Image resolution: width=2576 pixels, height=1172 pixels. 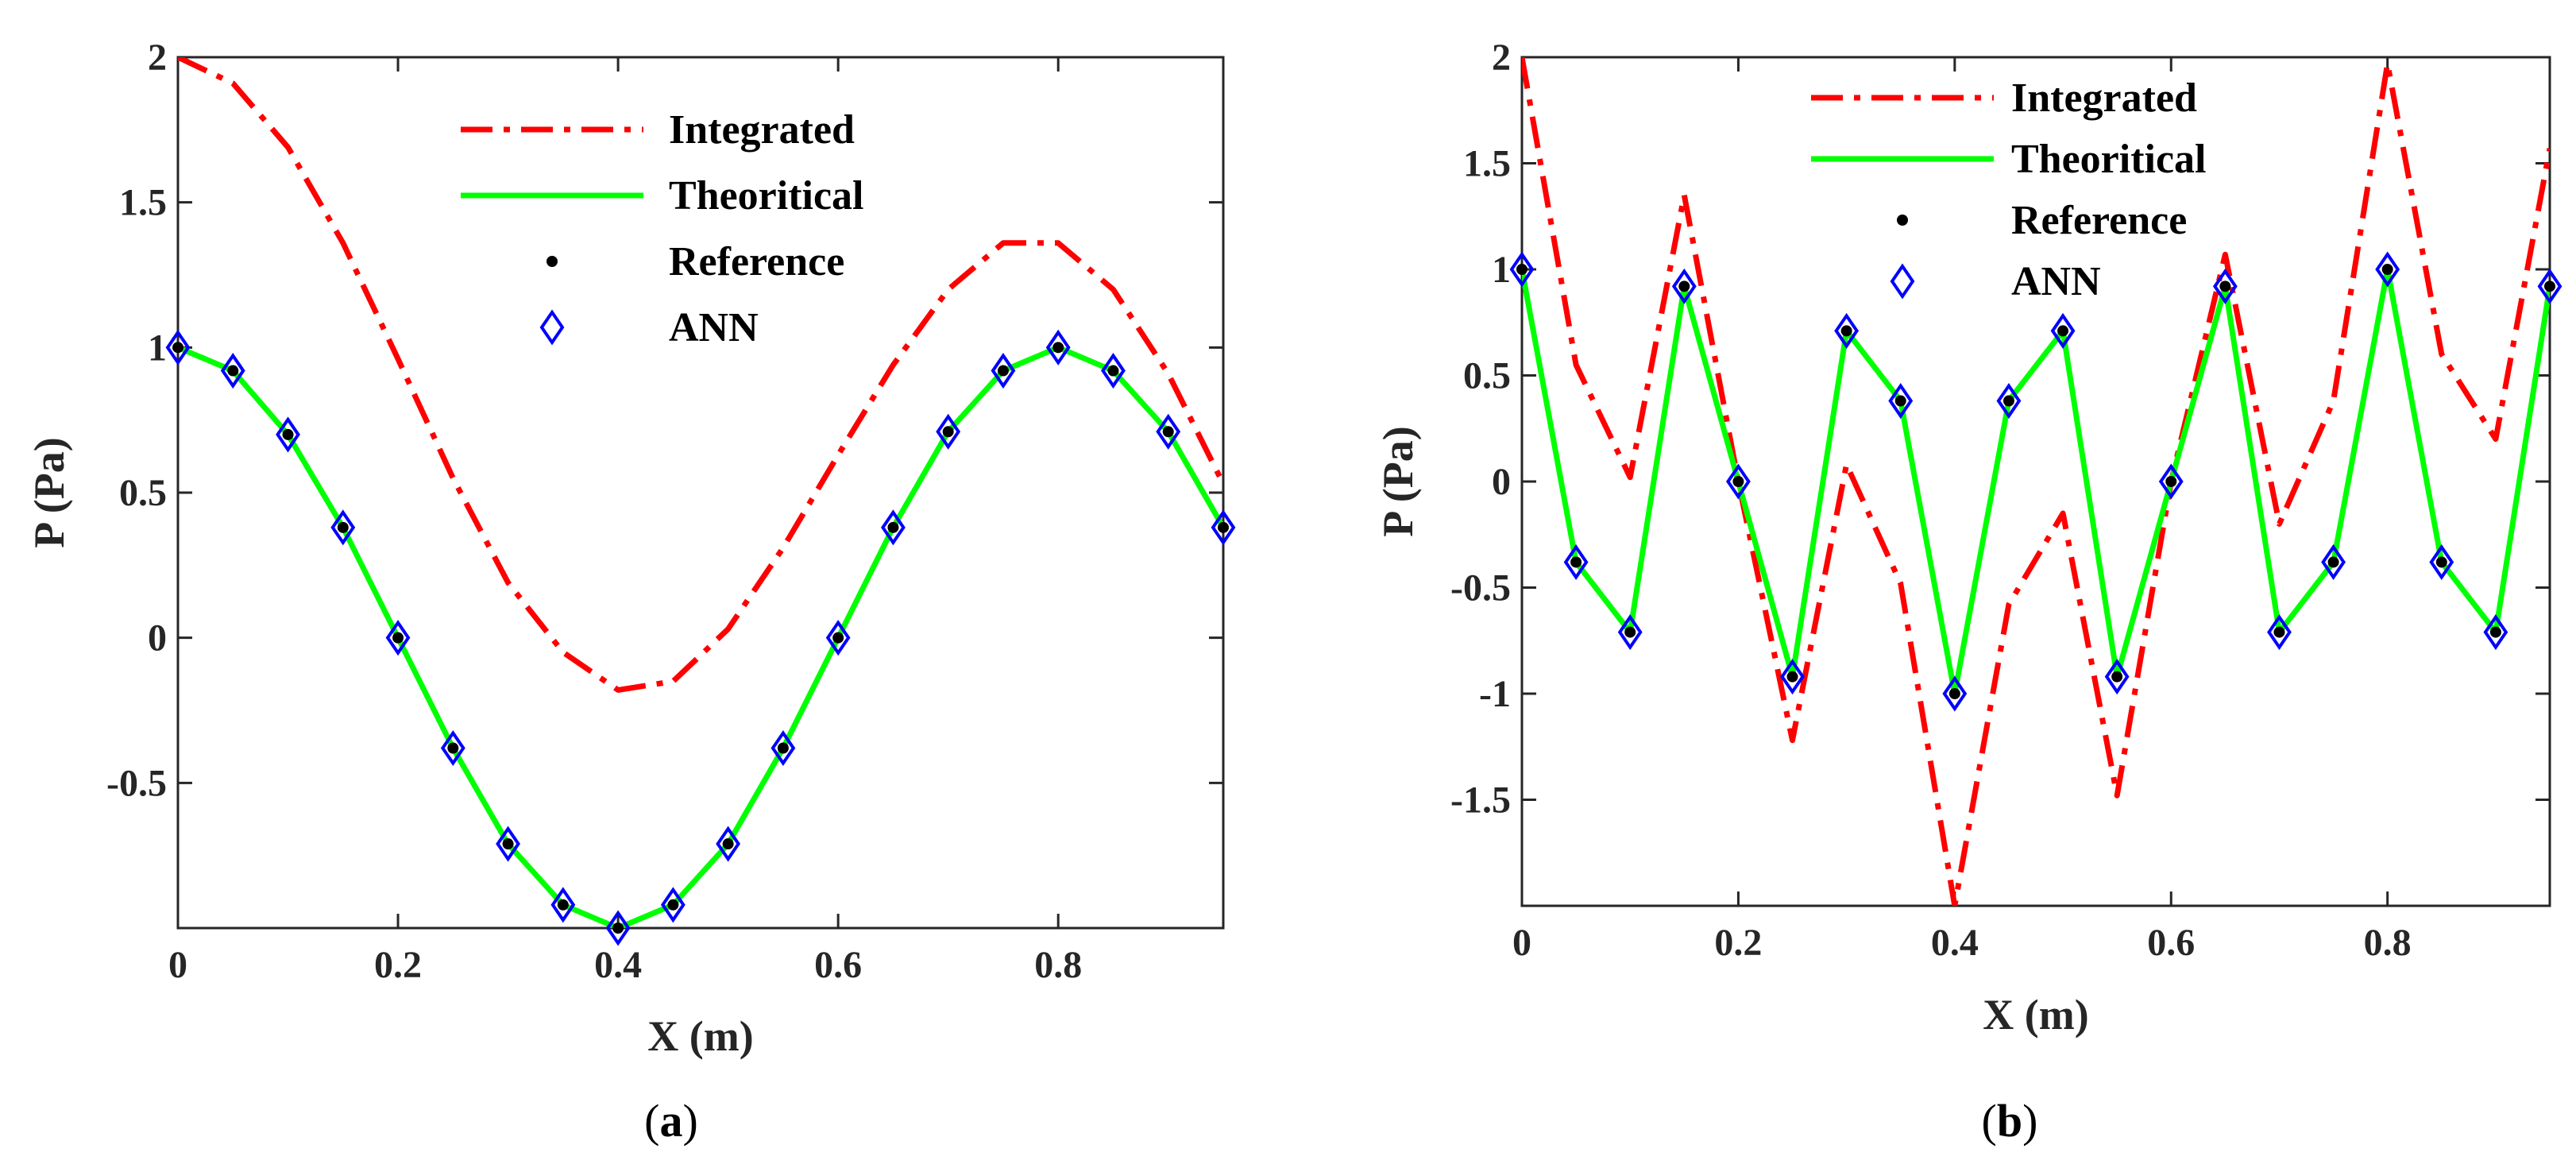 I want to click on y-axis-label: P (Pa), so click(x=1398, y=481).